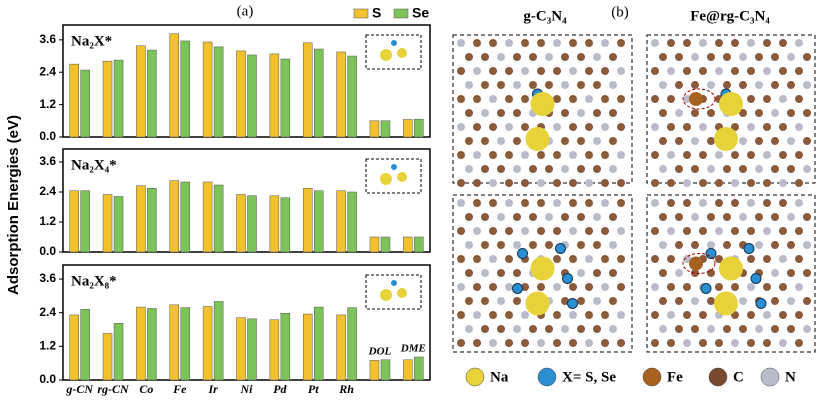  I want to click on structure-title: Fe@rg-C₃N₄, so click(730, 16).